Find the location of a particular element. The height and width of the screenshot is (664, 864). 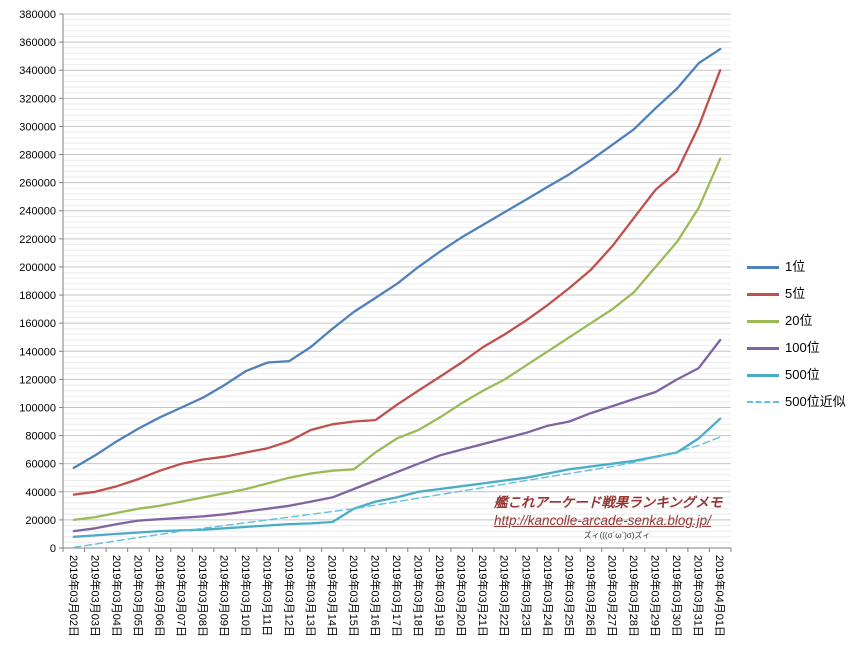

y-axis-label: 220000 is located at coordinates (37, 240).